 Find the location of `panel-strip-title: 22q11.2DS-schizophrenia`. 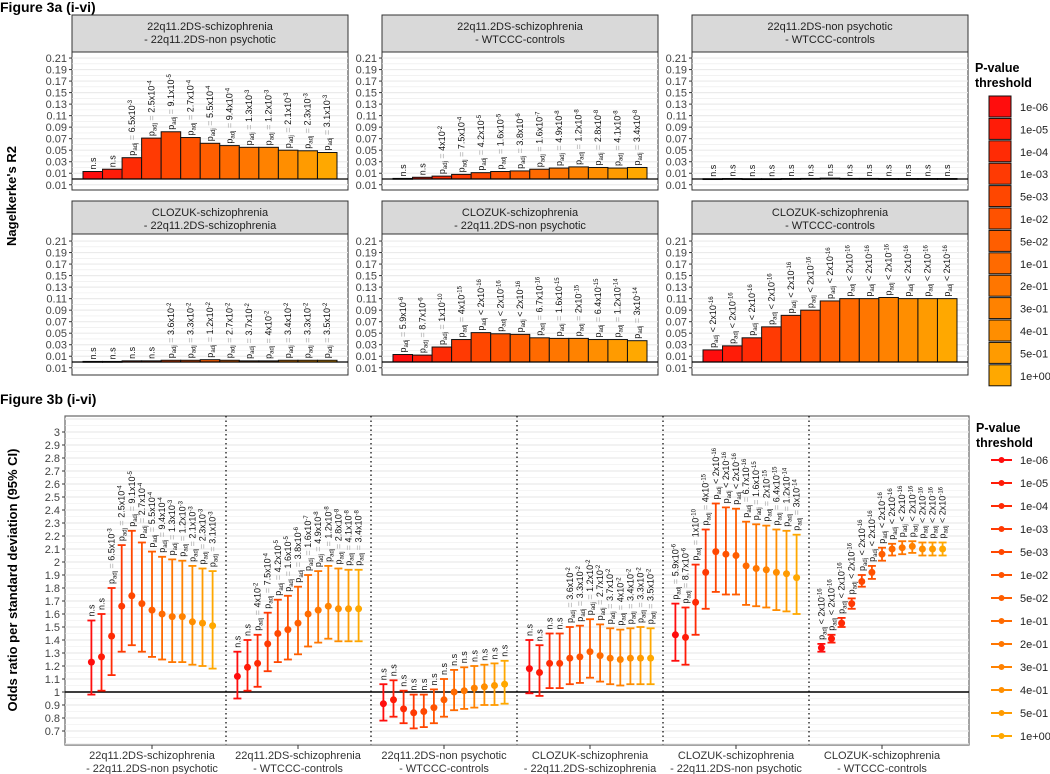

panel-strip-title: 22q11.2DS-schizophrenia is located at coordinates (520, 27).